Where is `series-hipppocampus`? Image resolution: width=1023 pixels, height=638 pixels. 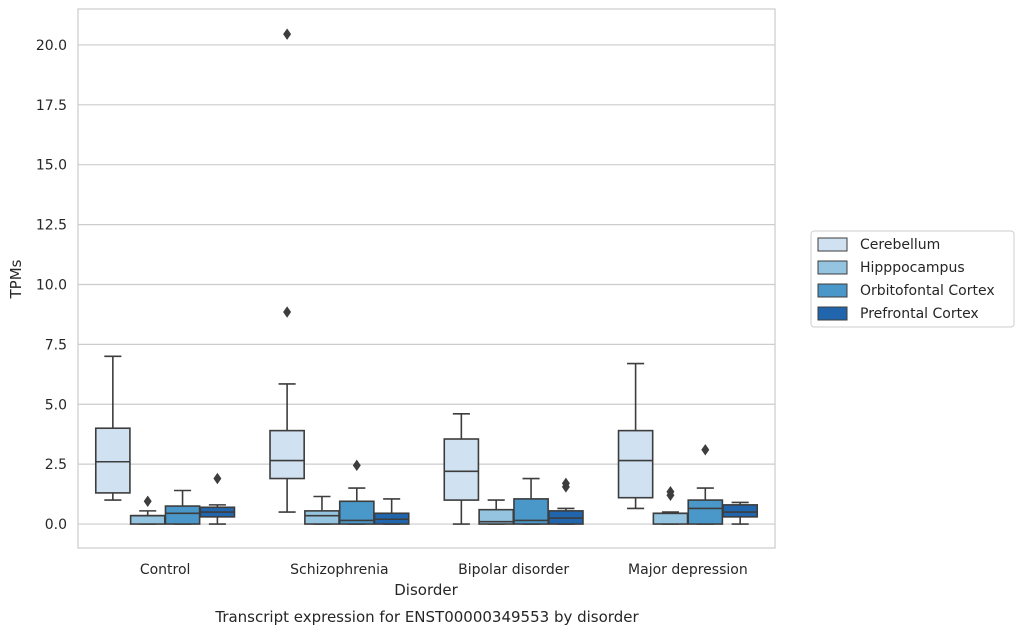 series-hipppocampus is located at coordinates (409, 505).